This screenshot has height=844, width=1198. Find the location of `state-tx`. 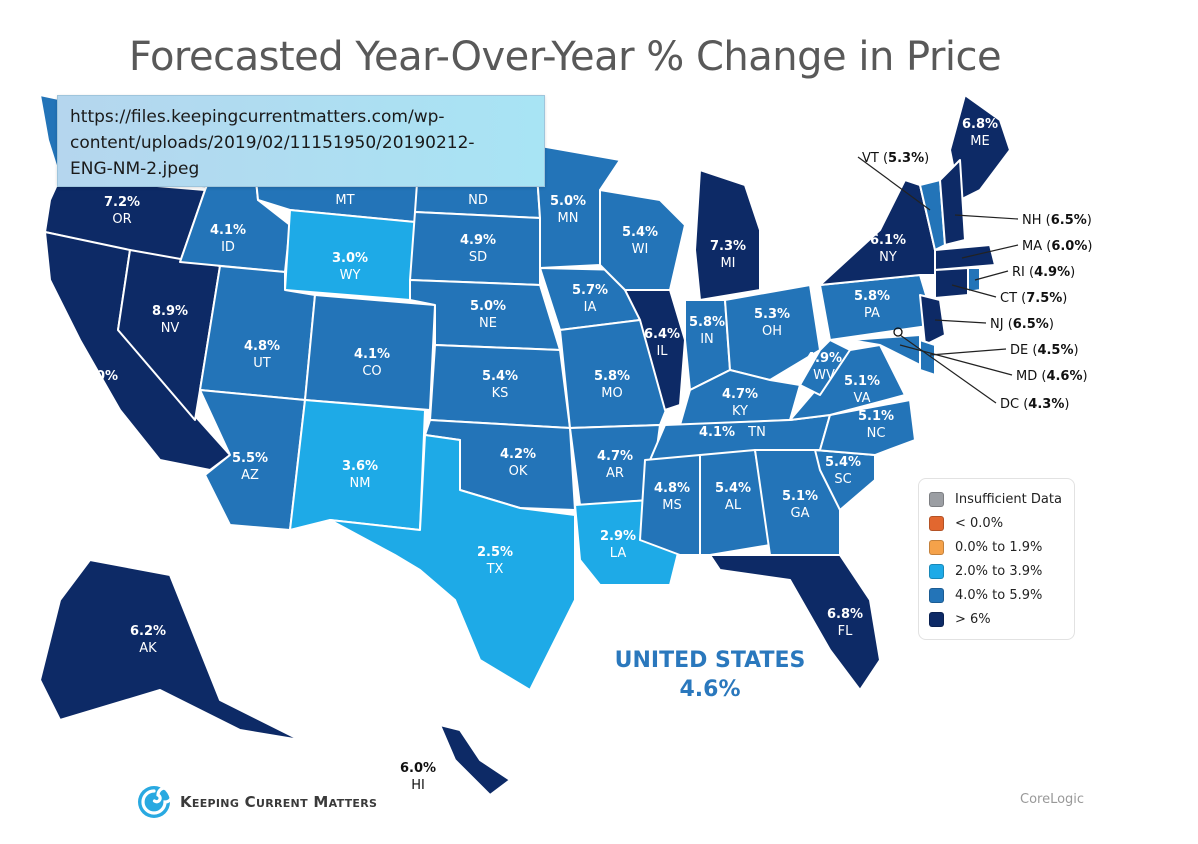

state-tx is located at coordinates (452, 562).